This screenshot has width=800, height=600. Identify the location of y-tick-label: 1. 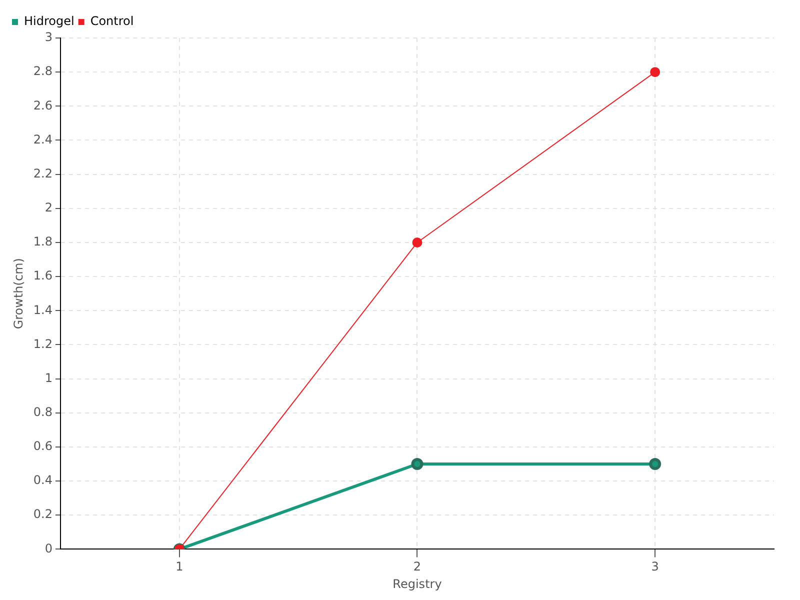
(48, 377).